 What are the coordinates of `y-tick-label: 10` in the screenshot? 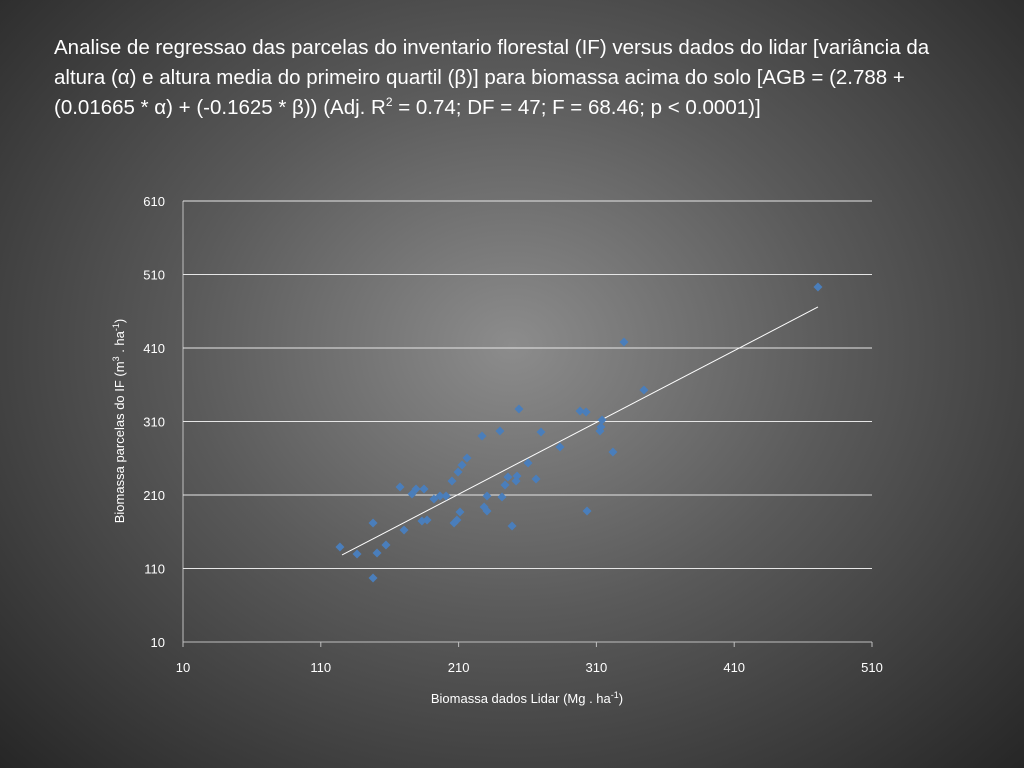 It's located at (158, 642).